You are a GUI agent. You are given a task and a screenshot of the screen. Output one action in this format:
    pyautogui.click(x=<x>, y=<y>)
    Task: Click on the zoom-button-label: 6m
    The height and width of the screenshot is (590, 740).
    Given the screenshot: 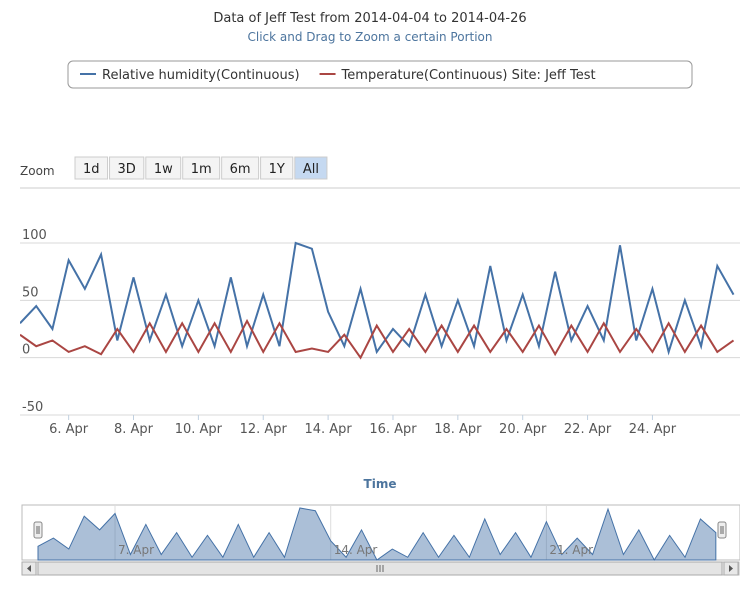 What is the action you would take?
    pyautogui.click(x=240, y=169)
    